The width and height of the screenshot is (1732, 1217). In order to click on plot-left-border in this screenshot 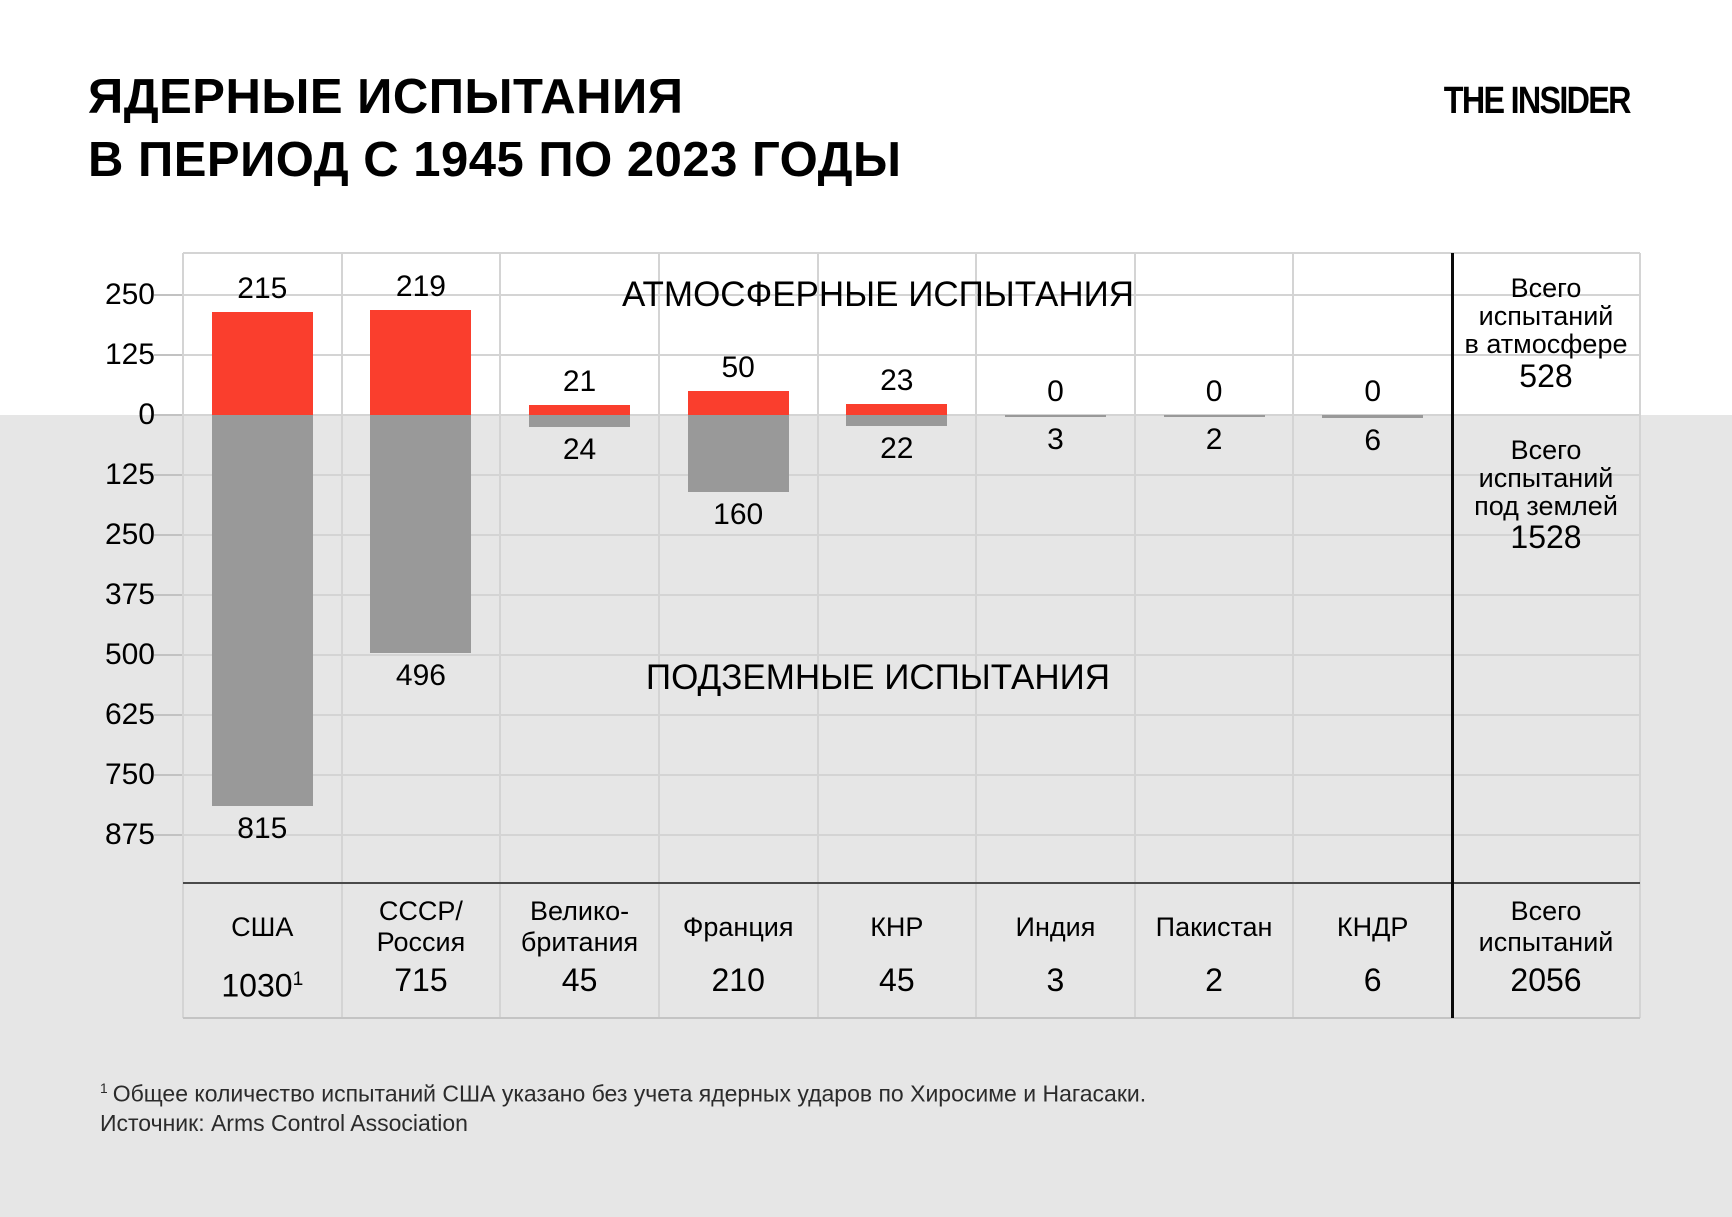, I will do `click(183, 635)`.